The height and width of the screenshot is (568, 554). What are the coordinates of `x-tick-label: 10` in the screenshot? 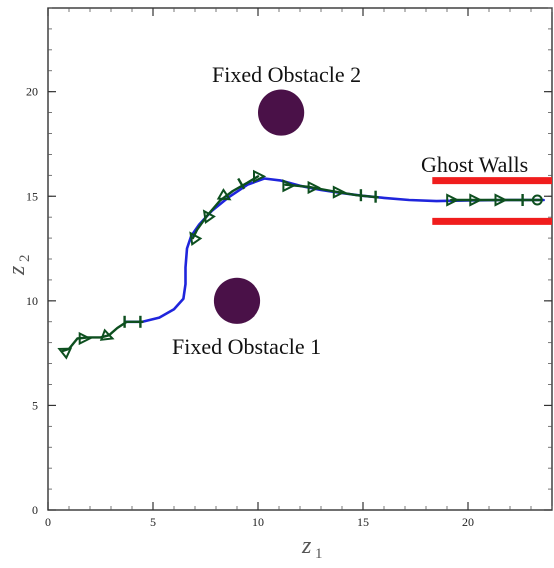 It's located at (258, 522).